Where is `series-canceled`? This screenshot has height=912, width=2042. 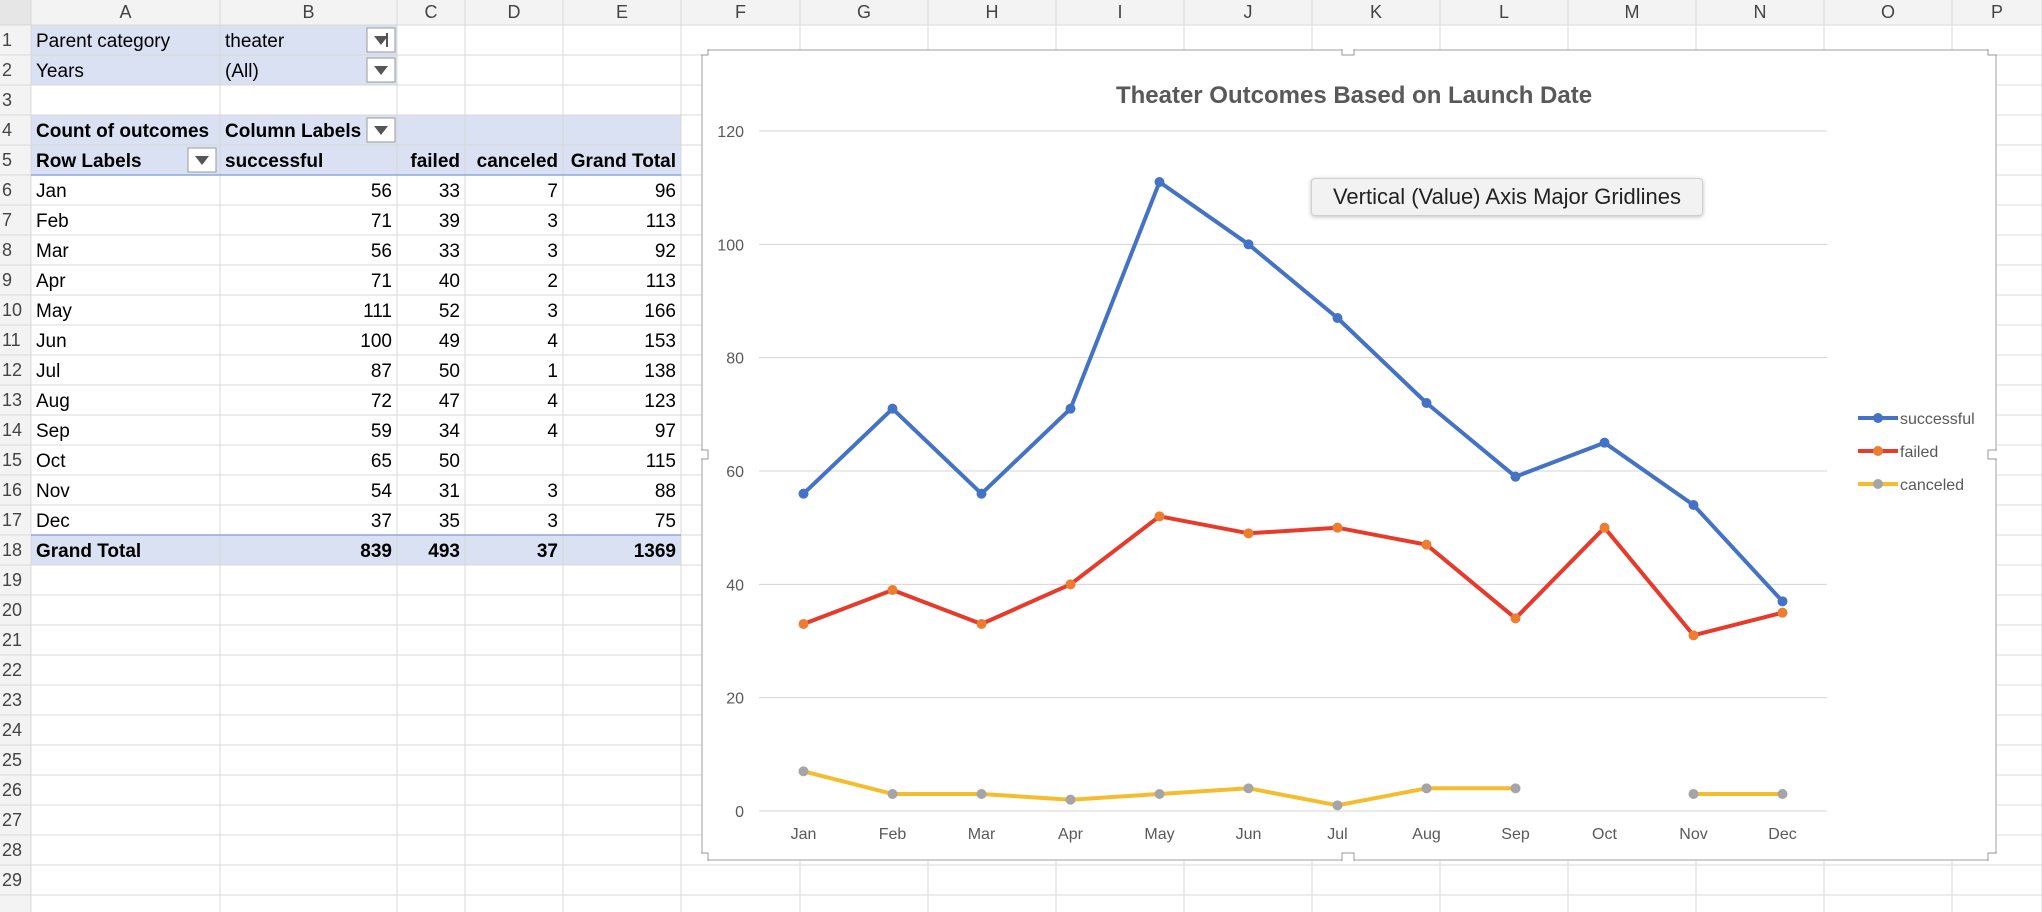
series-canceled is located at coordinates (1293, 788).